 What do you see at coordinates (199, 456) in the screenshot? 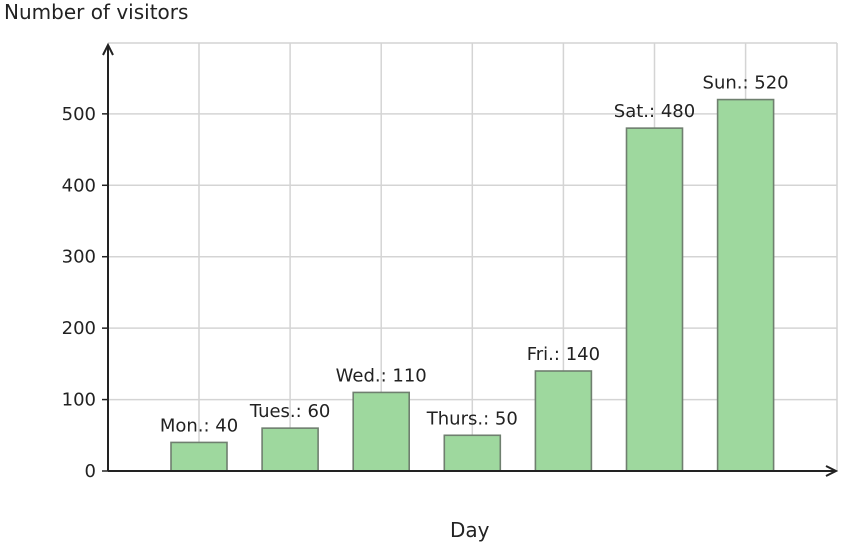
I see `bar-mon` at bounding box center [199, 456].